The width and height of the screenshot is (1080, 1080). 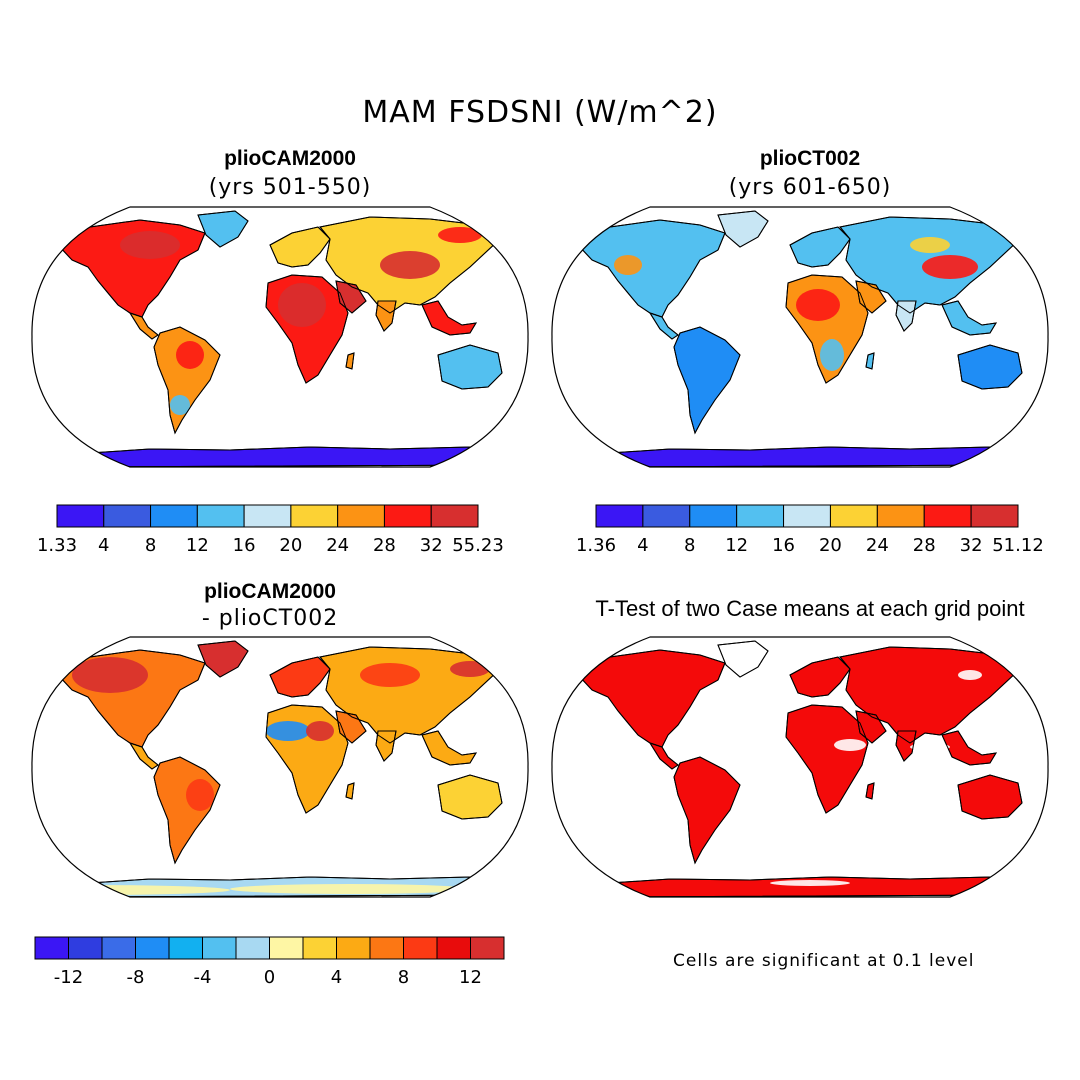 What do you see at coordinates (270, 618) in the screenshot?
I see `panel-3-subtitle: - plioCT002` at bounding box center [270, 618].